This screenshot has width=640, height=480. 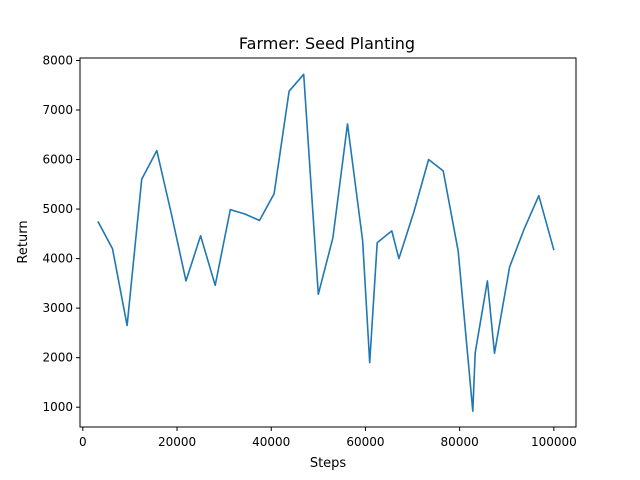 I want to click on y-tick-label: 5000, so click(x=57, y=209).